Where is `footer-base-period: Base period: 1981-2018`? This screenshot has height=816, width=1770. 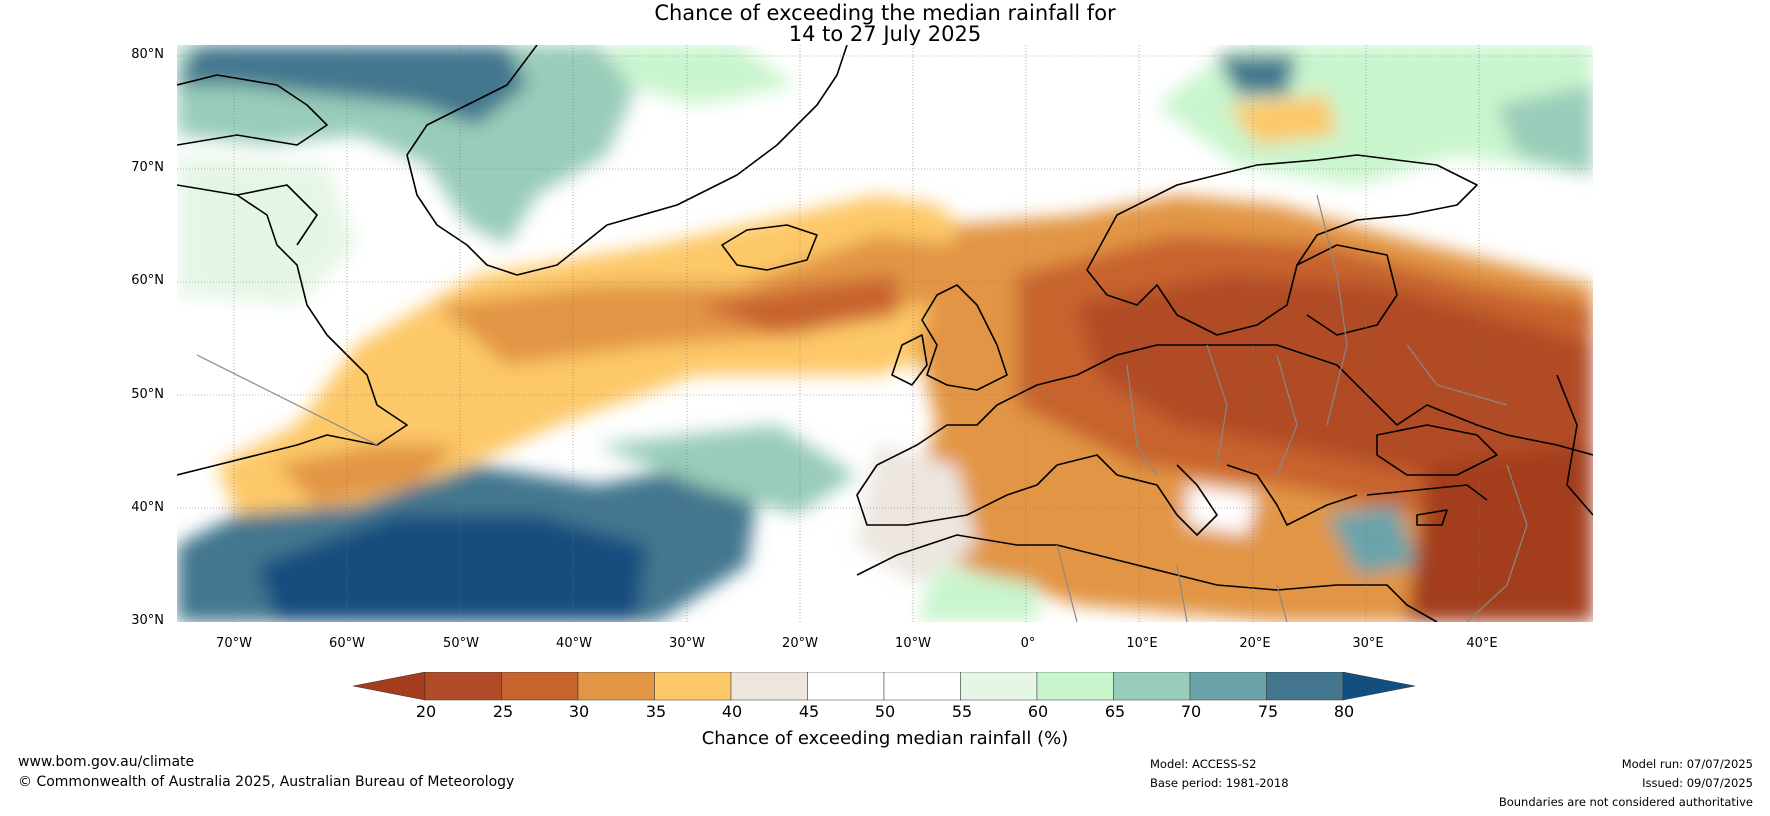
footer-base-period: Base period: 1981-2018 is located at coordinates (1219, 783).